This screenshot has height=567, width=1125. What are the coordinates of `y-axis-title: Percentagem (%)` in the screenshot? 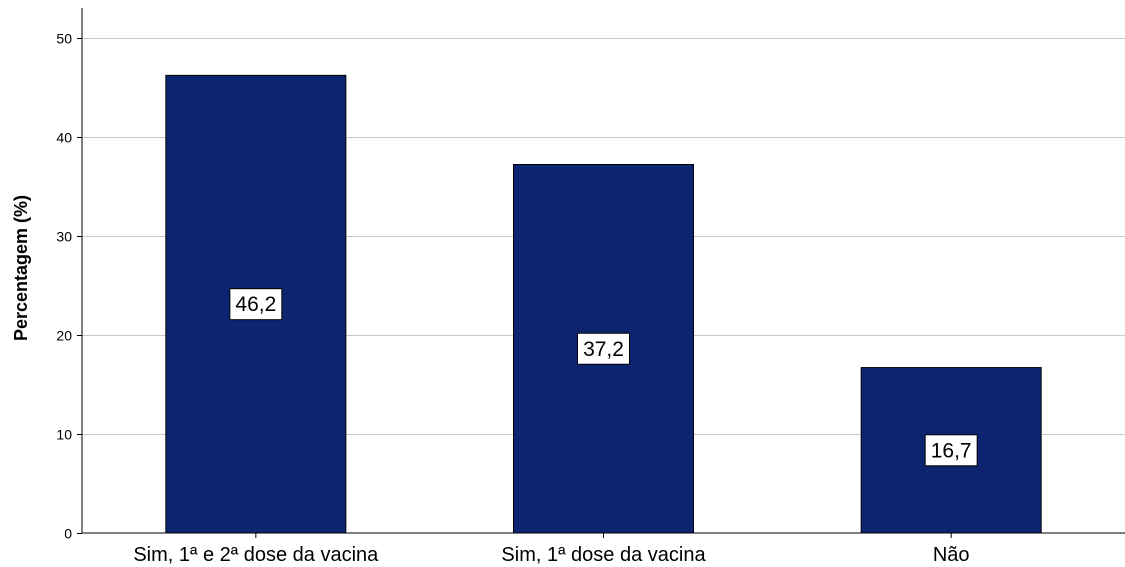 It's located at (21, 268).